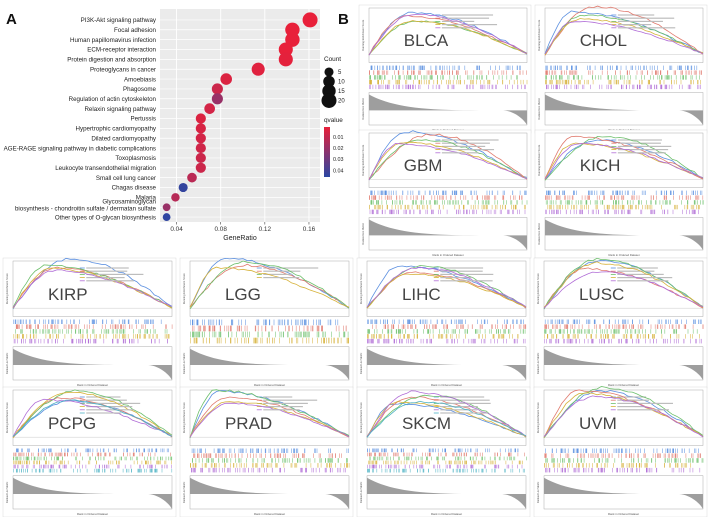 This screenshot has height=517, width=708. Describe the element at coordinates (598, 423) in the screenshot. I see `gsea-panel-title: UVM` at that location.